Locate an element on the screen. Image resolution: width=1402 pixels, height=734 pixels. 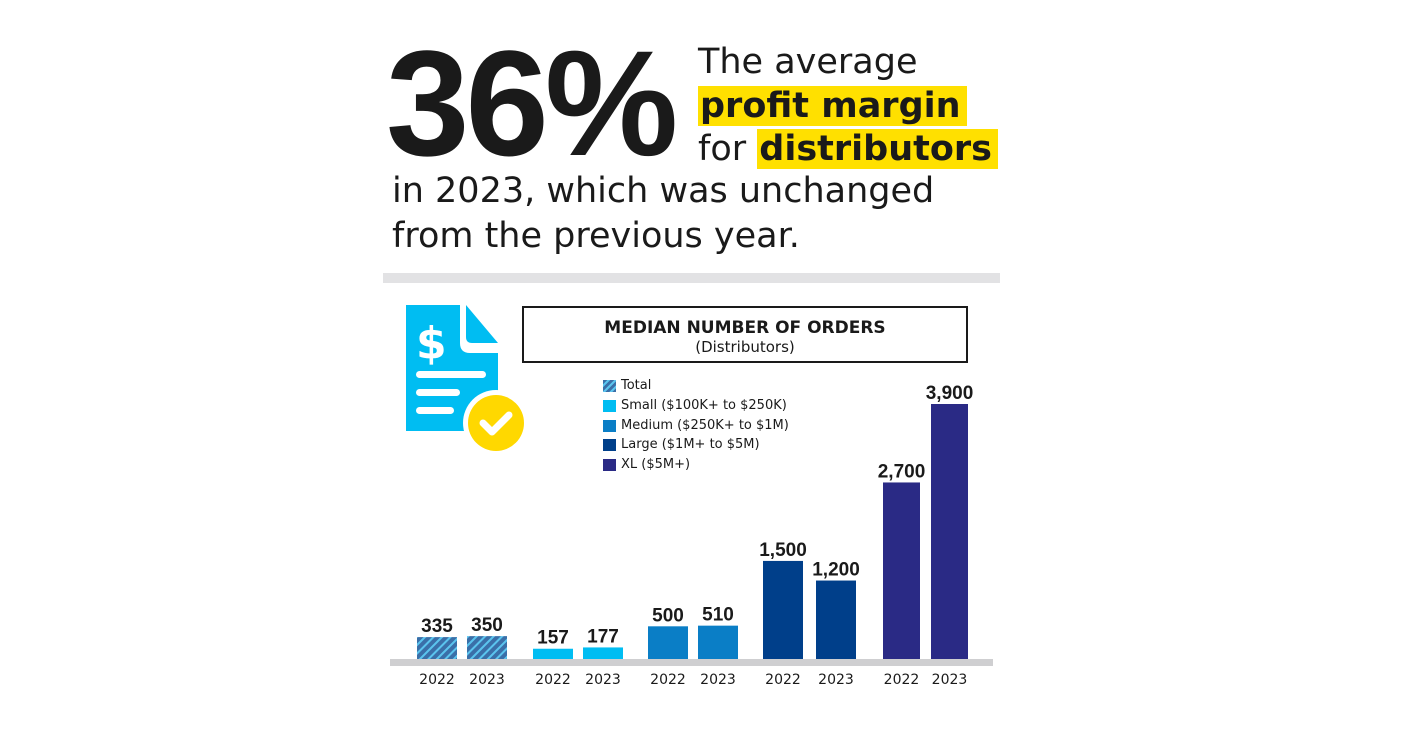
data-label: 3,900 is located at coordinates (950, 393).